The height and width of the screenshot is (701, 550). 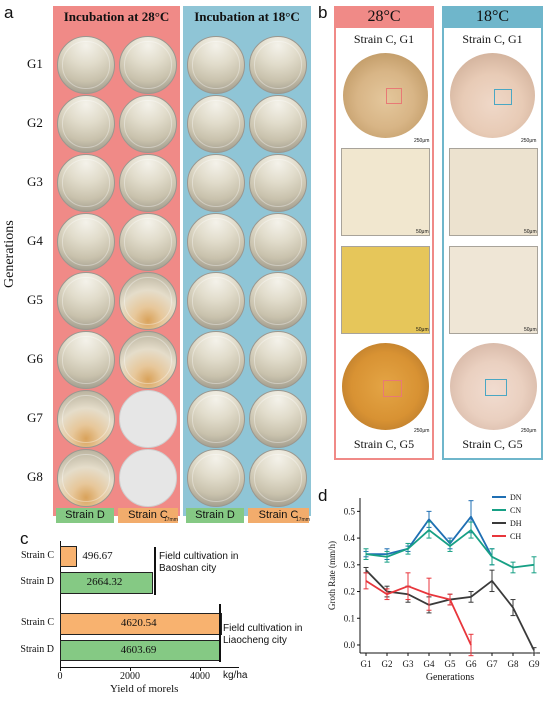 What do you see at coordinates (492, 95) in the screenshot?
I see `dish-18-g1` at bounding box center [492, 95].